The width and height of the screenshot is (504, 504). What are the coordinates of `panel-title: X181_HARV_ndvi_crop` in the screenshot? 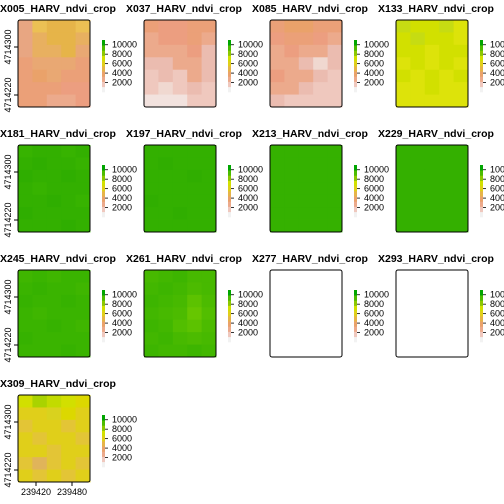 It's located at (58, 134).